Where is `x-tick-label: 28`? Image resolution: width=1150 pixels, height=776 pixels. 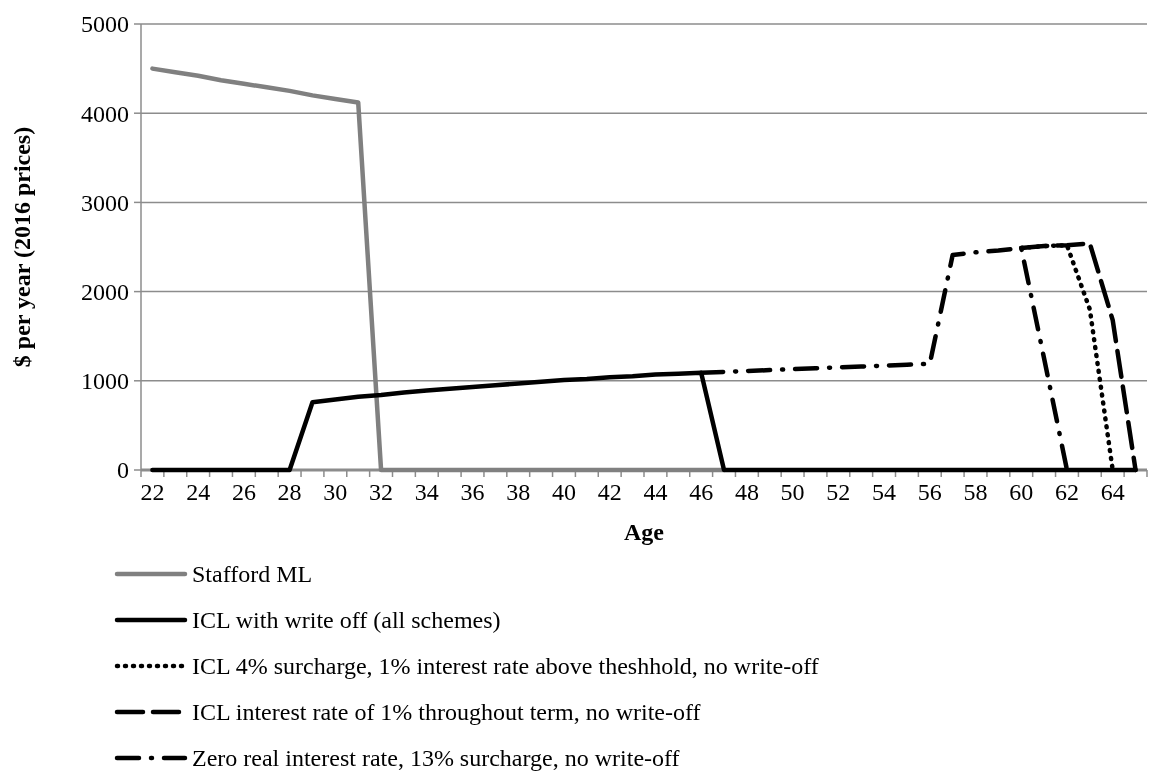 x-tick-label: 28 is located at coordinates (289, 492).